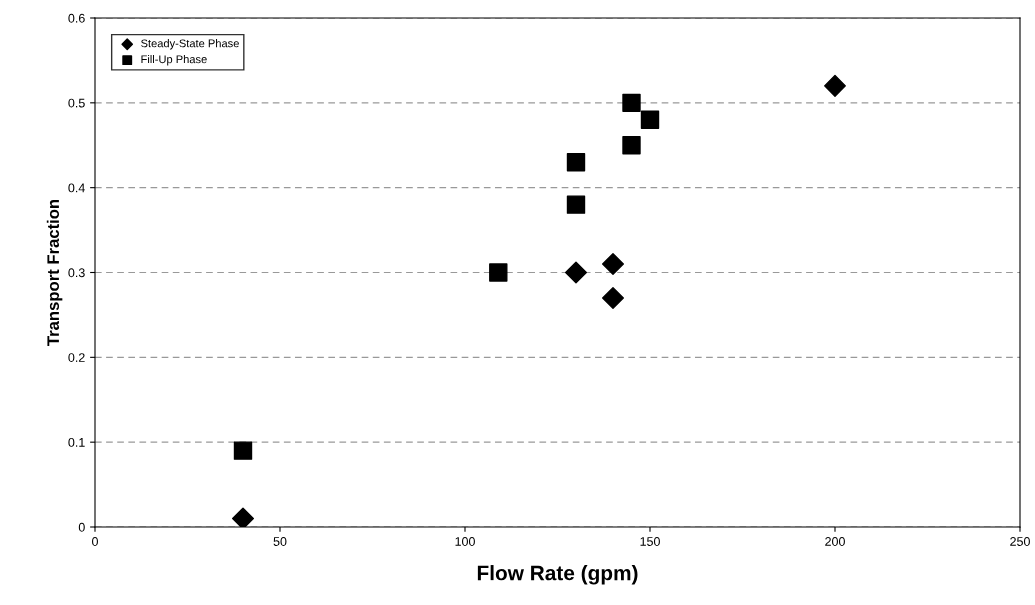  I want to click on y-tick-label: 0.5, so click(76, 103).